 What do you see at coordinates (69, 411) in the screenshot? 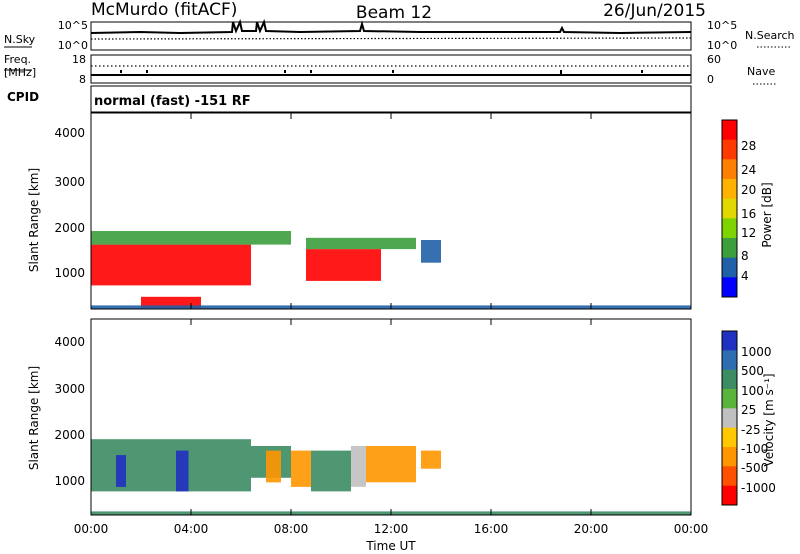
I see `velocity-y-axis: 4000 3000 2000 1000` at bounding box center [69, 411].